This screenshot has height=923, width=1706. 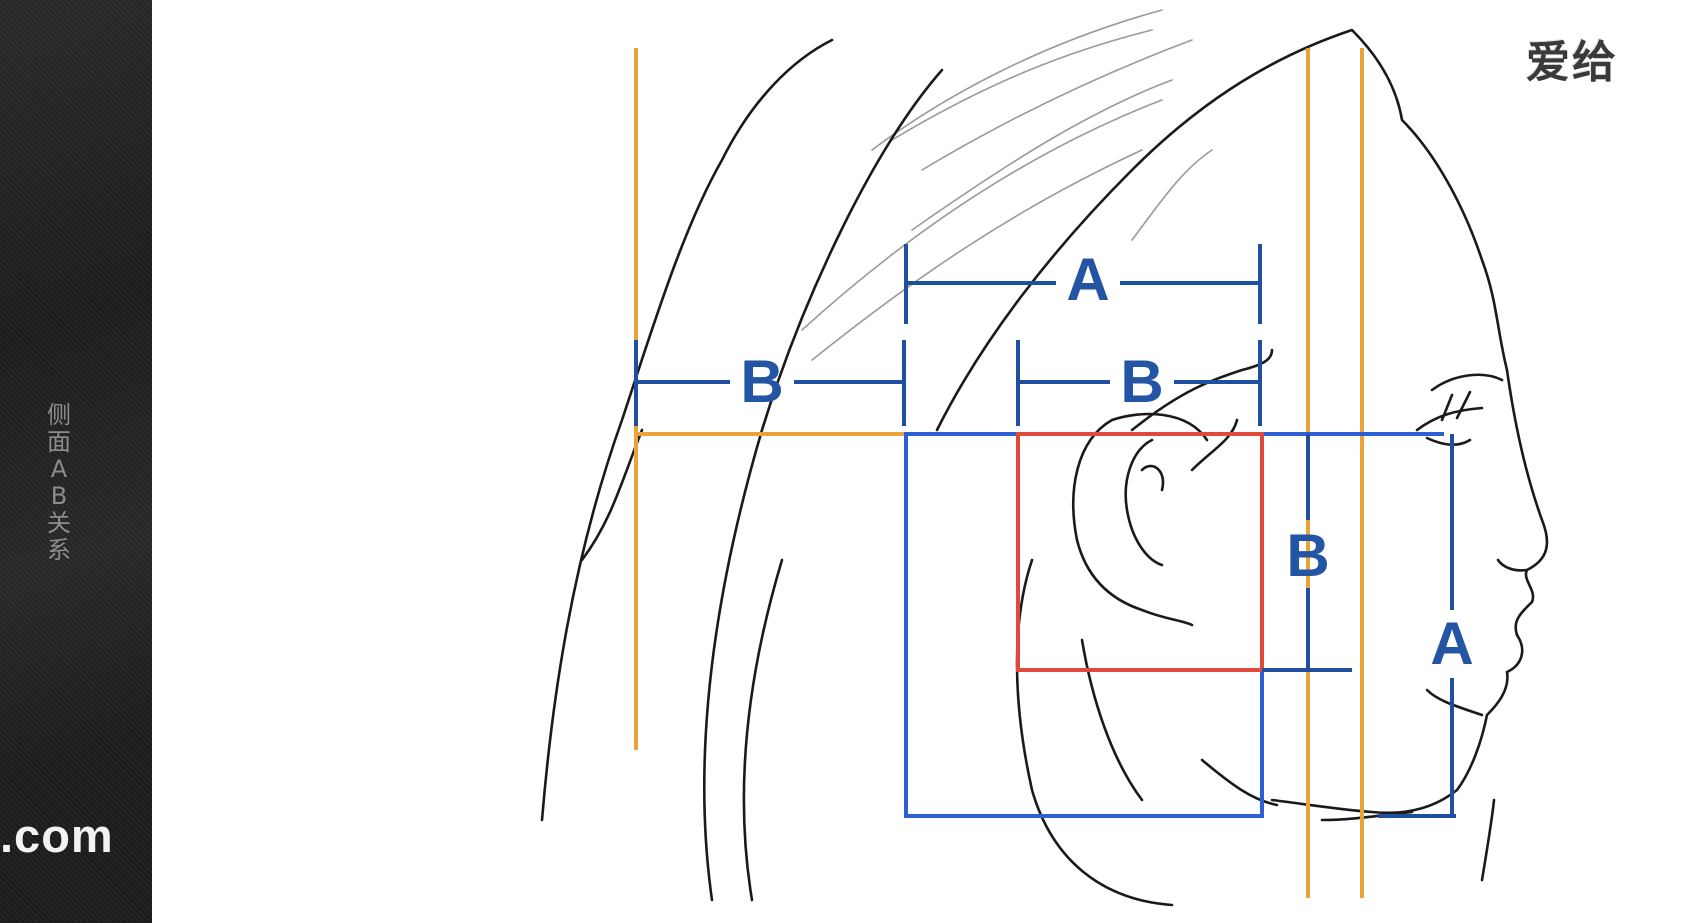 What do you see at coordinates (1140, 552) in the screenshot?
I see `red-square` at bounding box center [1140, 552].